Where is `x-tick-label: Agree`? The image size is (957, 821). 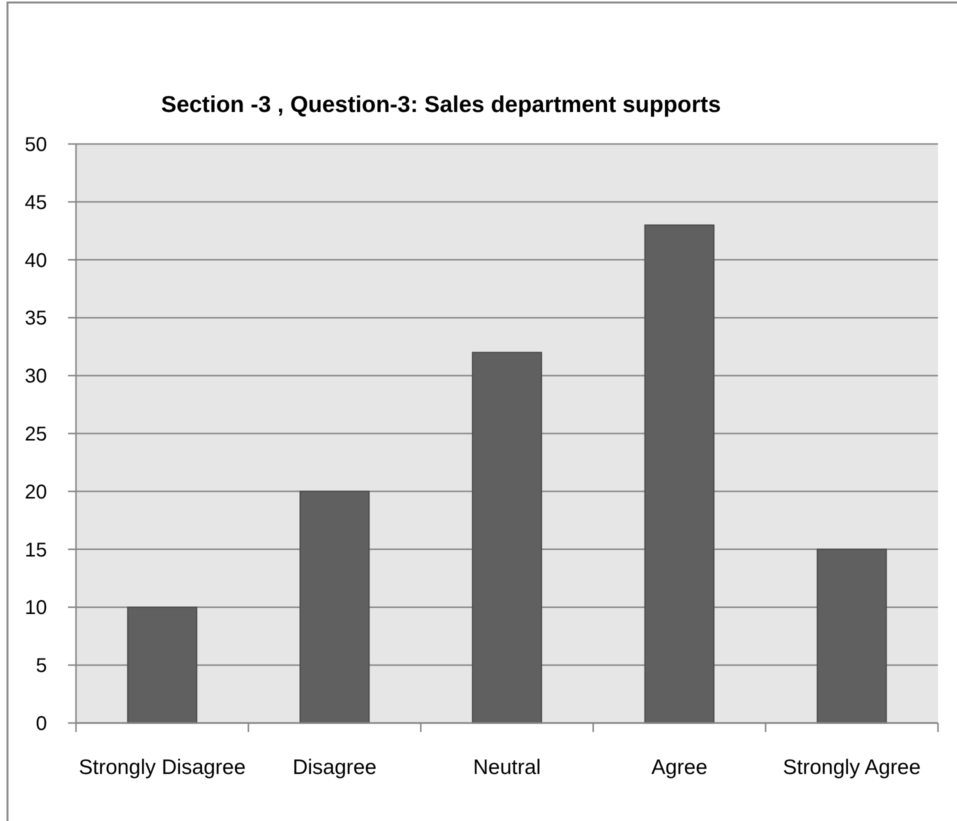 x-tick-label: Agree is located at coordinates (679, 767).